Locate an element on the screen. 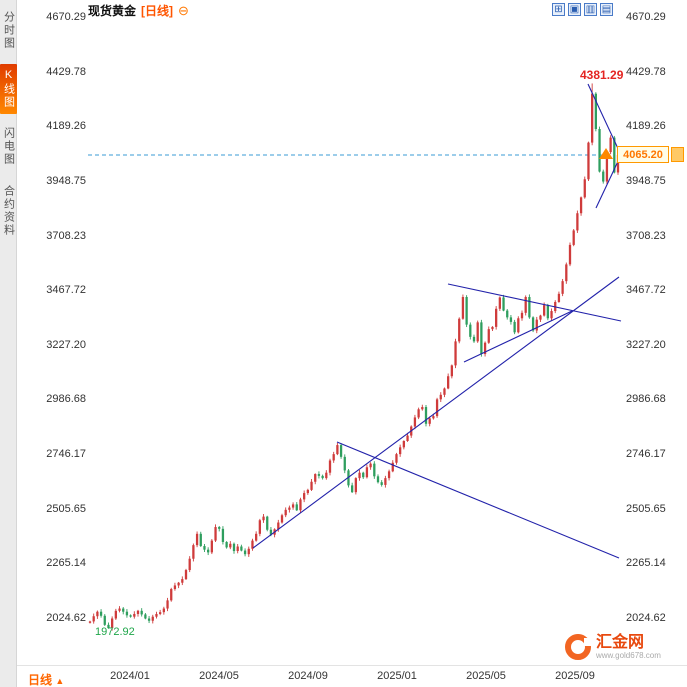 Image resolution: width=687 pixels, height=687 pixels. chevron-up-icon: ▲ is located at coordinates (60, 681).